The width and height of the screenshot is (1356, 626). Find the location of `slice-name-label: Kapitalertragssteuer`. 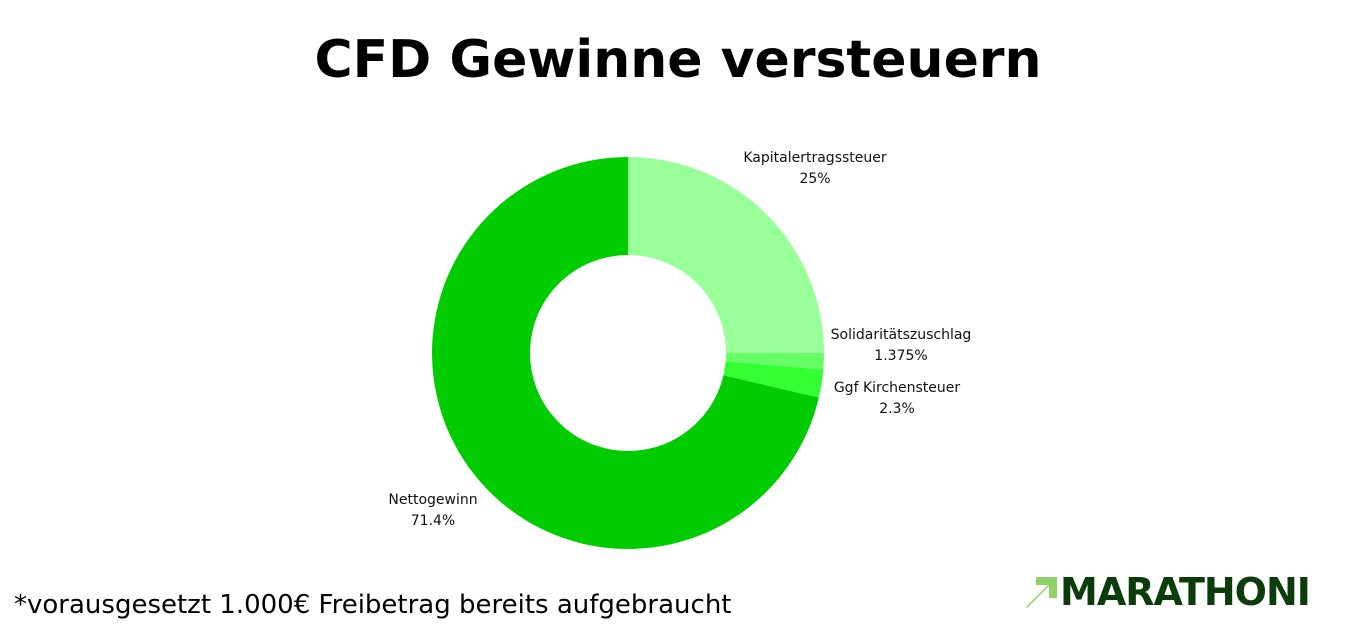

slice-name-label: Kapitalertragssteuer is located at coordinates (815, 158).